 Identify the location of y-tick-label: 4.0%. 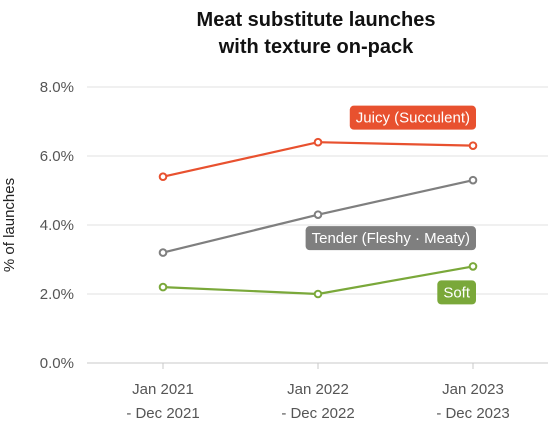
(57, 225).